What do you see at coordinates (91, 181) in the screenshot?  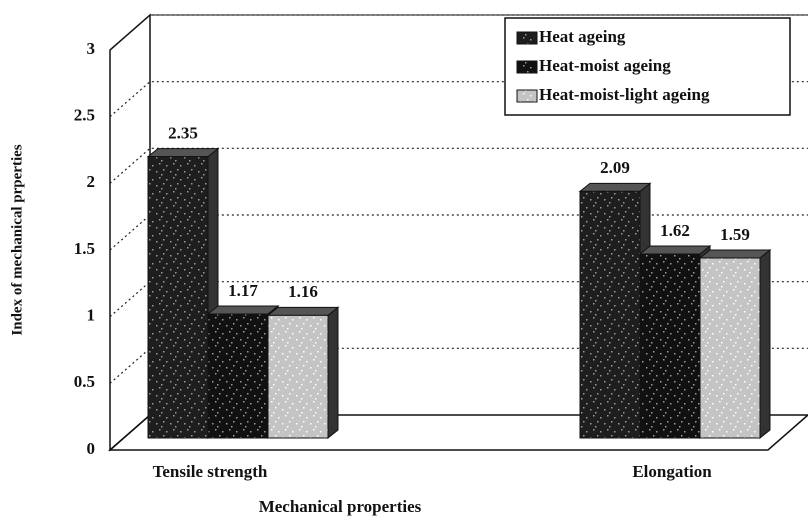 I see `y-tick-label: 2` at bounding box center [91, 181].